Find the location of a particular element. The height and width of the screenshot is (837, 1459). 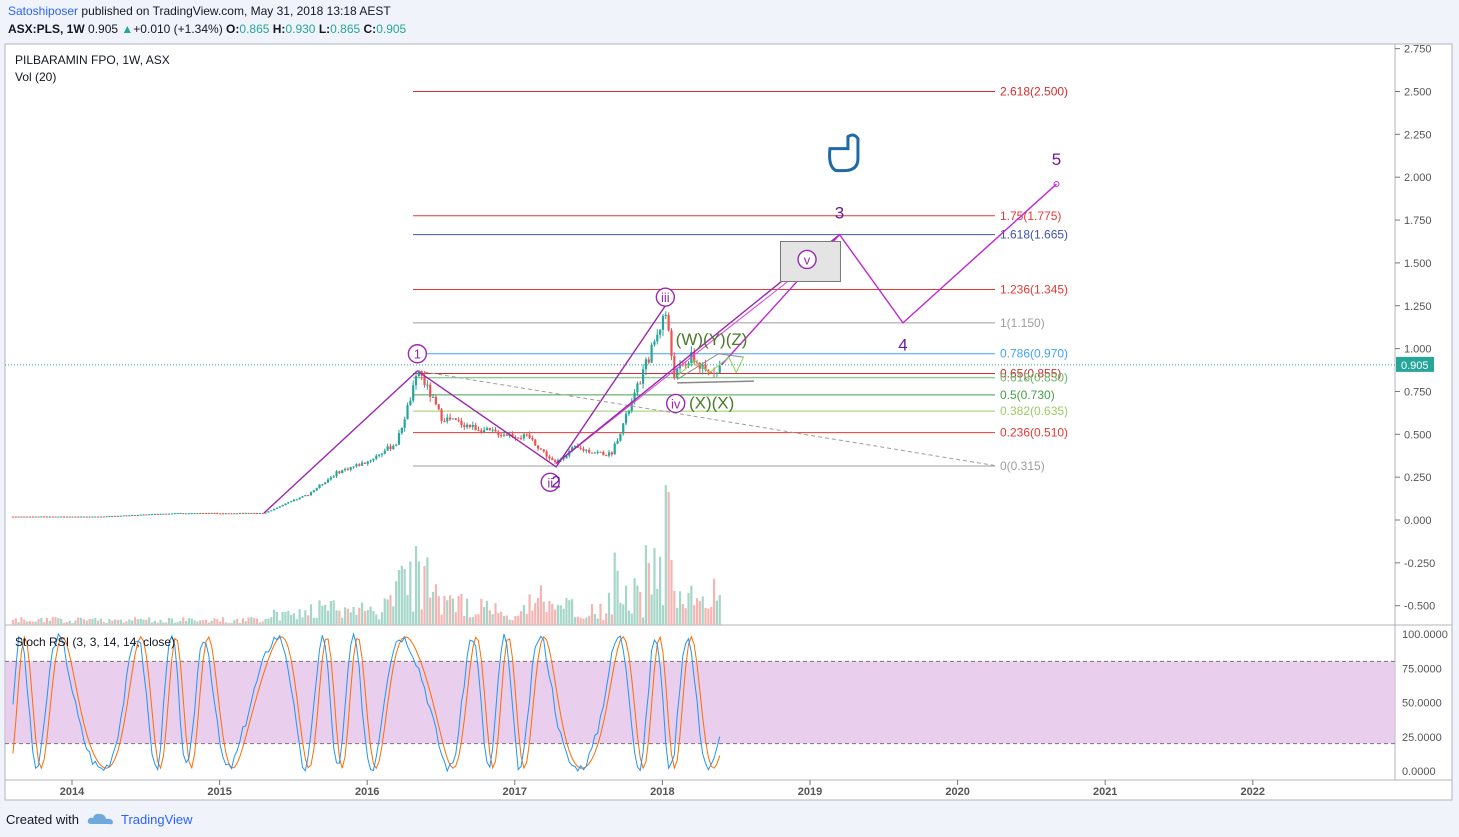

price-tick-label: 2.250 is located at coordinates (1418, 135).